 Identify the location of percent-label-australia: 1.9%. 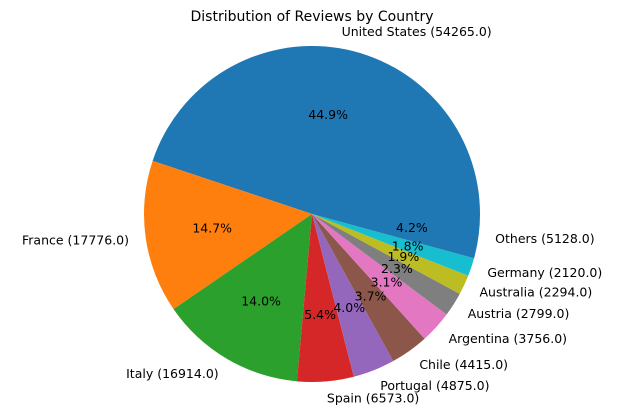
(403, 256).